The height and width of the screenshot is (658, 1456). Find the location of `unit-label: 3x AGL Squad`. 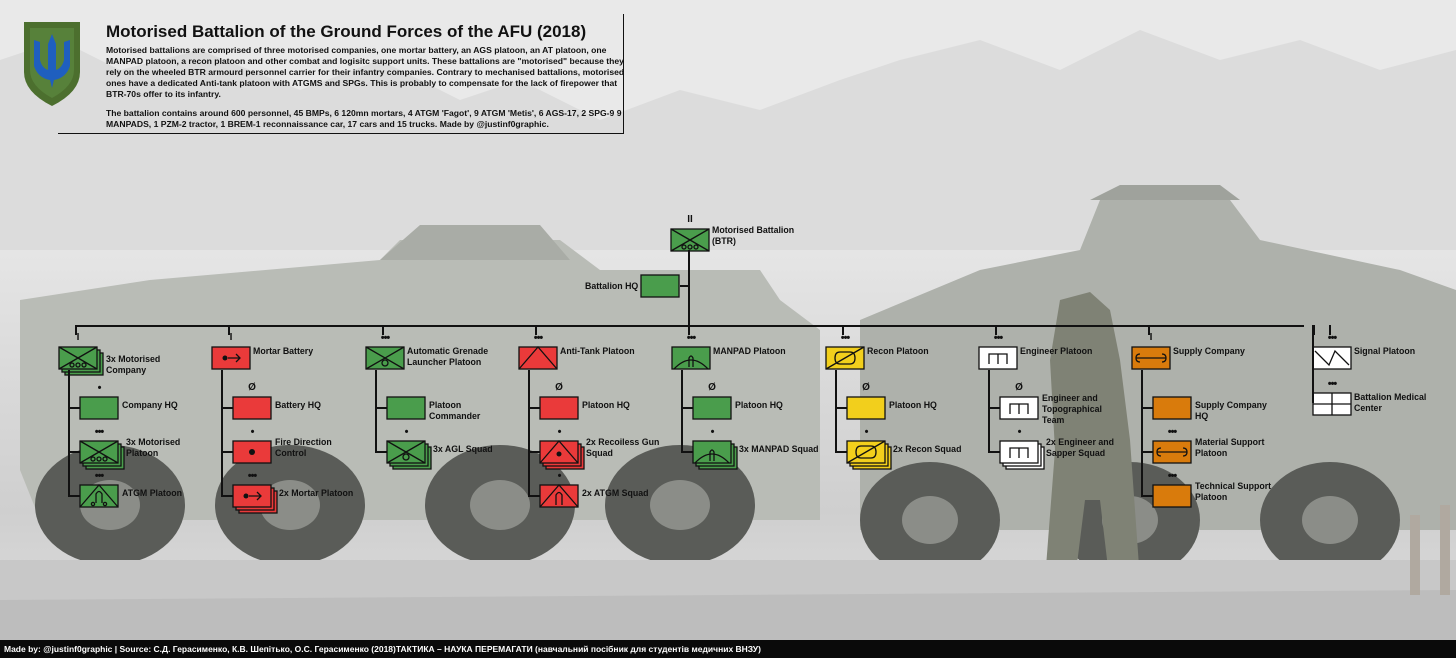

unit-label: 3x AGL Squad is located at coordinates (463, 449).